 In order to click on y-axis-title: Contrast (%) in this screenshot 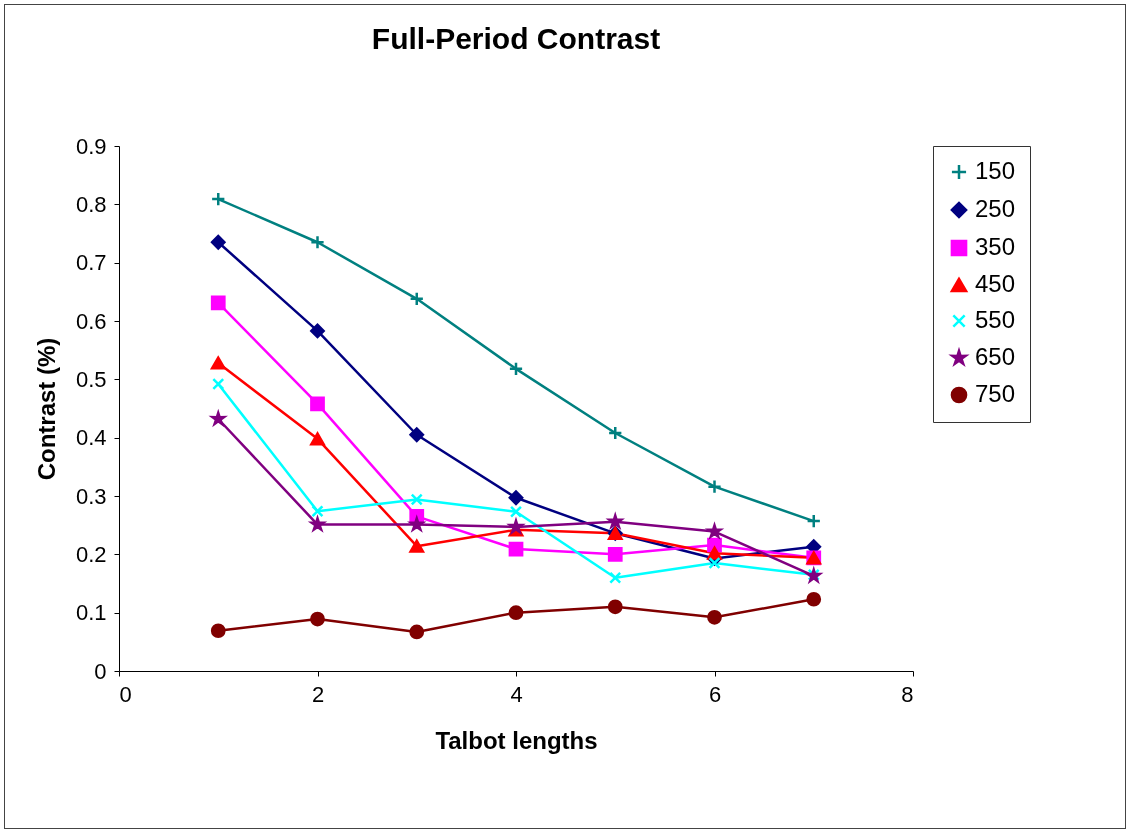, I will do `click(46, 409)`.